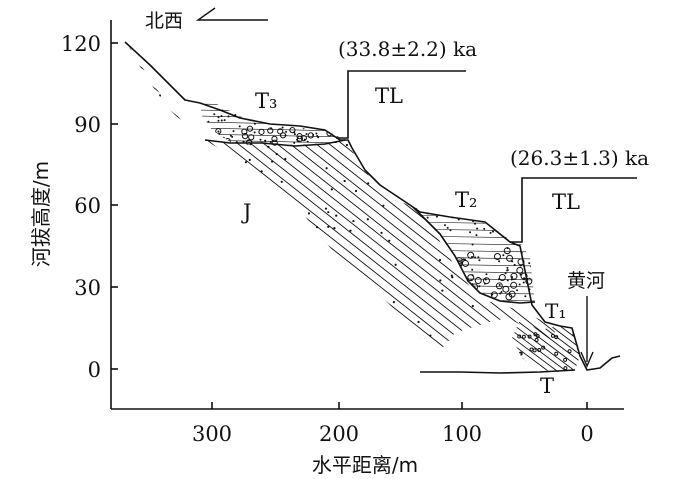  I want to click on x-tick-label: 200, so click(339, 434).